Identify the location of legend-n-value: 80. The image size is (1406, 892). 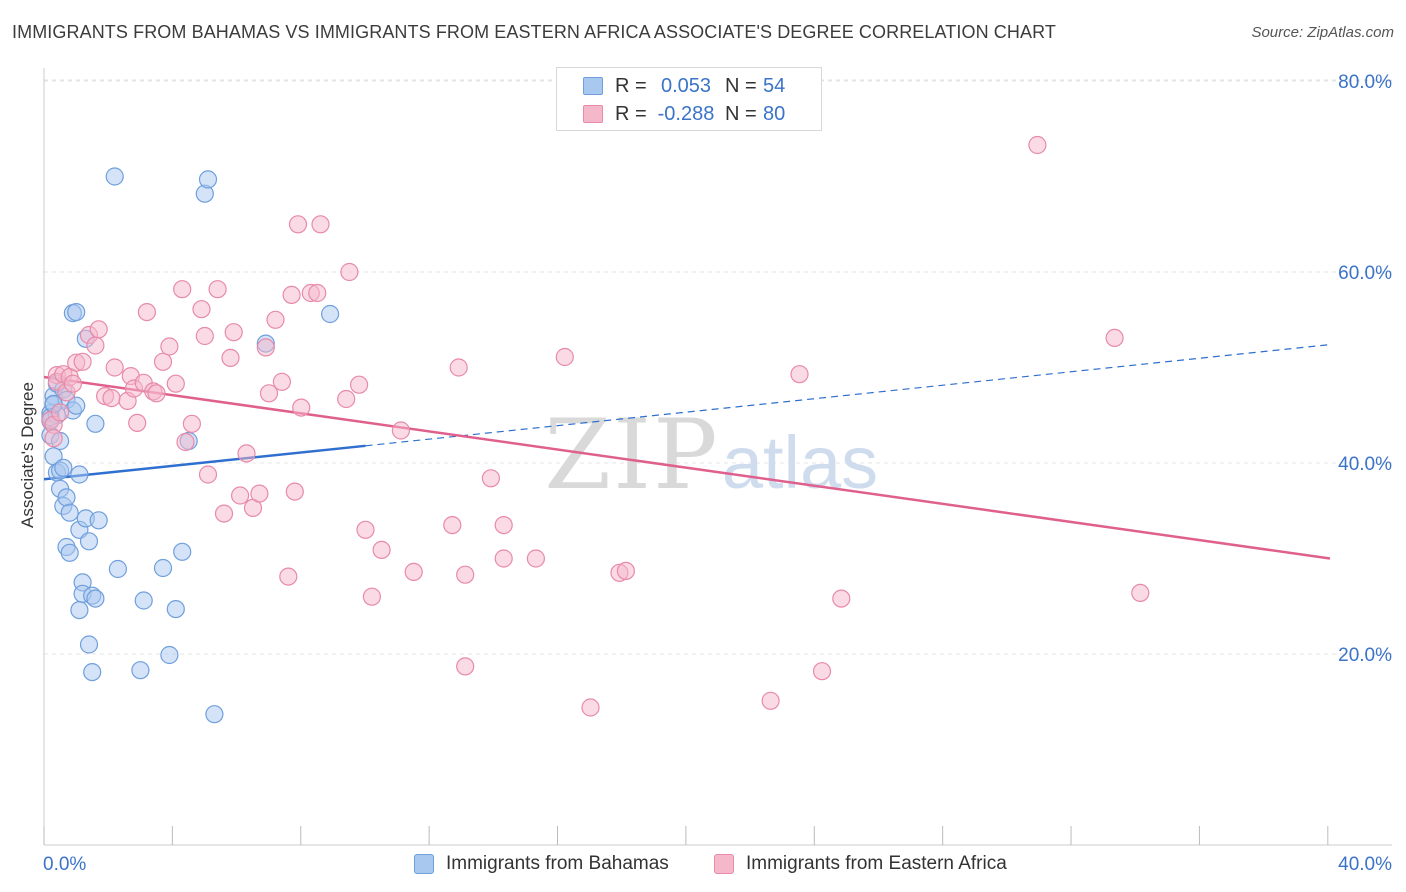
(774, 113).